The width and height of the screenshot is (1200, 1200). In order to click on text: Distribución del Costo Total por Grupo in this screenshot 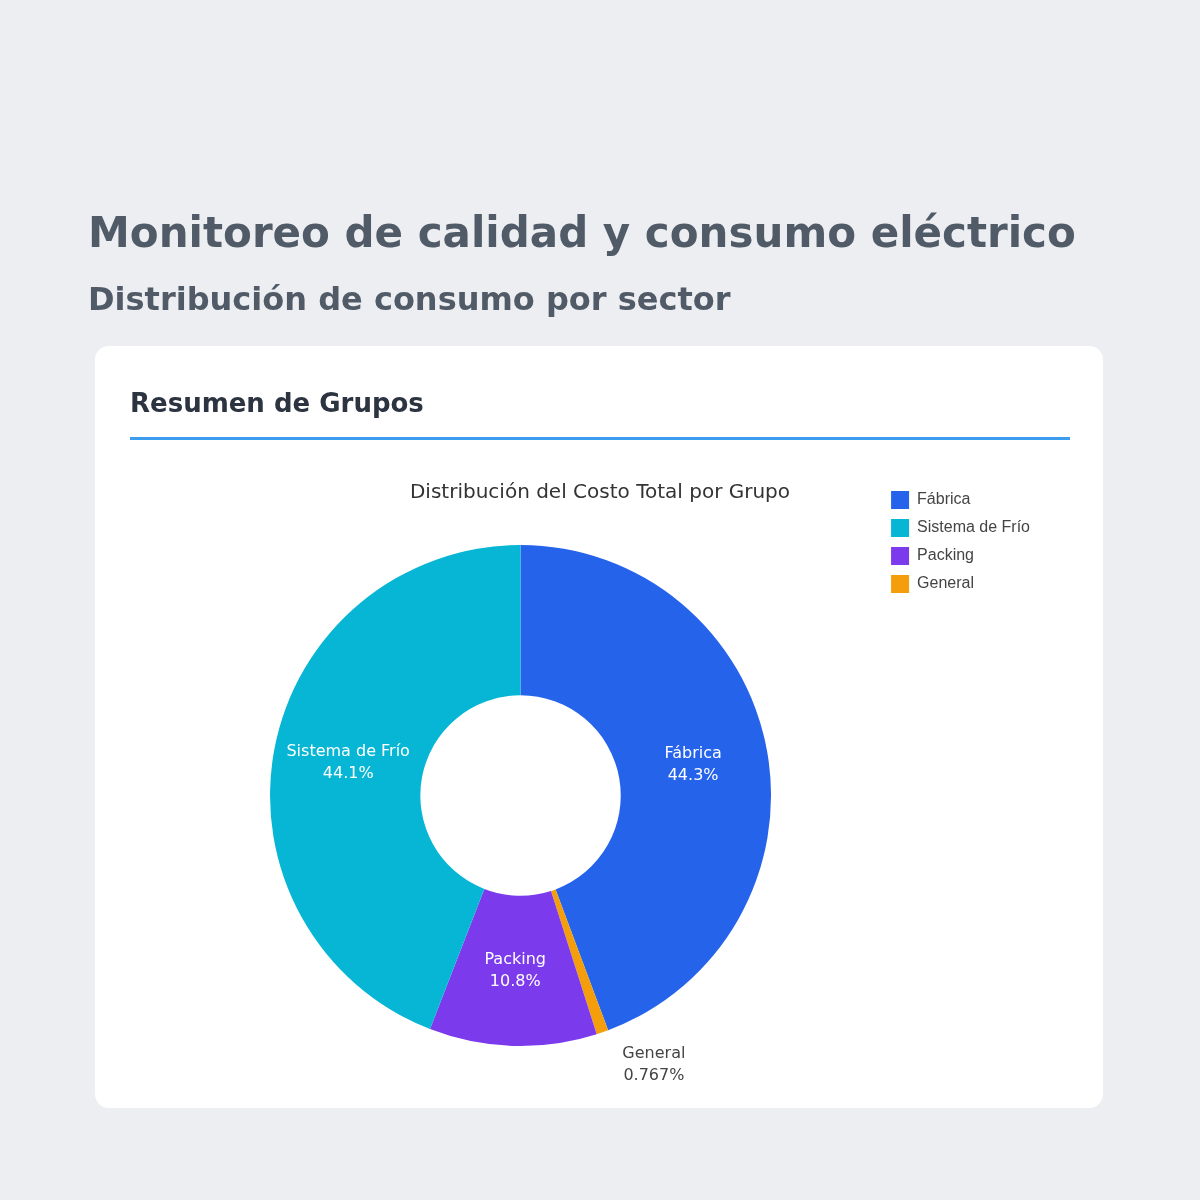, I will do `click(600, 491)`.